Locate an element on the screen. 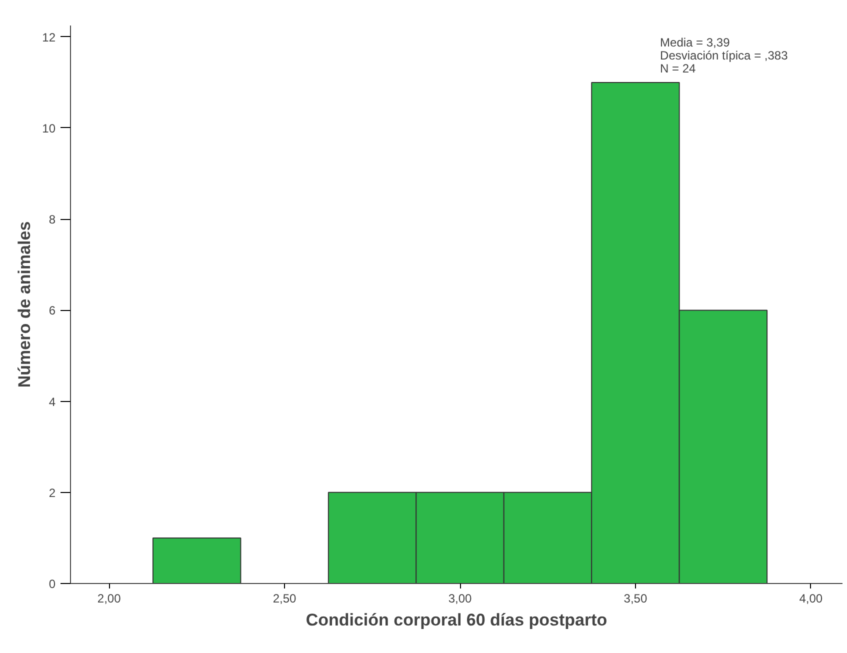  x-tick-label: 3,00 is located at coordinates (460, 599).